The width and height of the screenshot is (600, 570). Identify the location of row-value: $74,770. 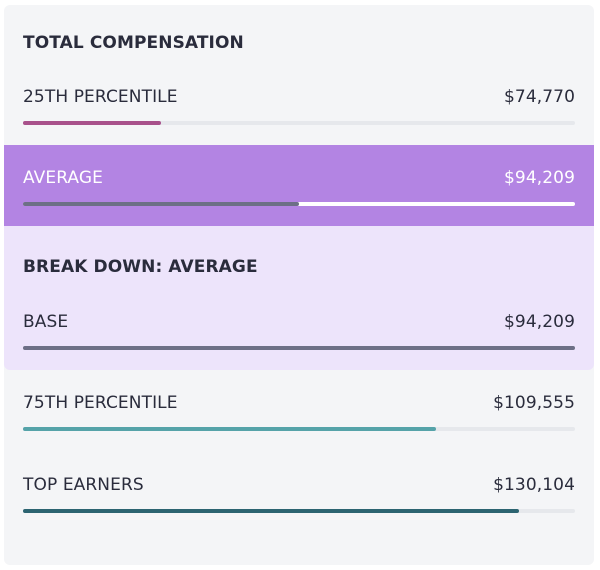
(539, 97).